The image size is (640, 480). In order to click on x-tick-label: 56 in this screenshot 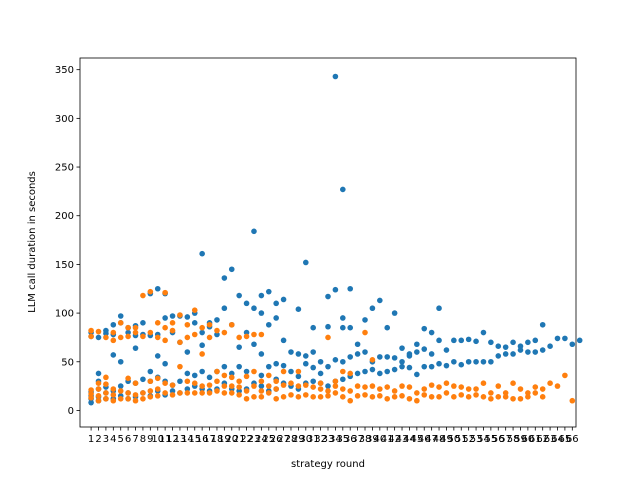, I will do `click(498, 439)`.